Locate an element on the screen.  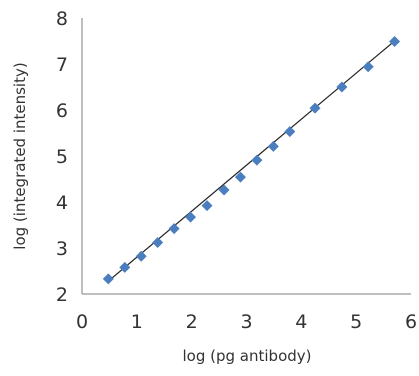
x-tick-label-5: 5 is located at coordinates (356, 322).